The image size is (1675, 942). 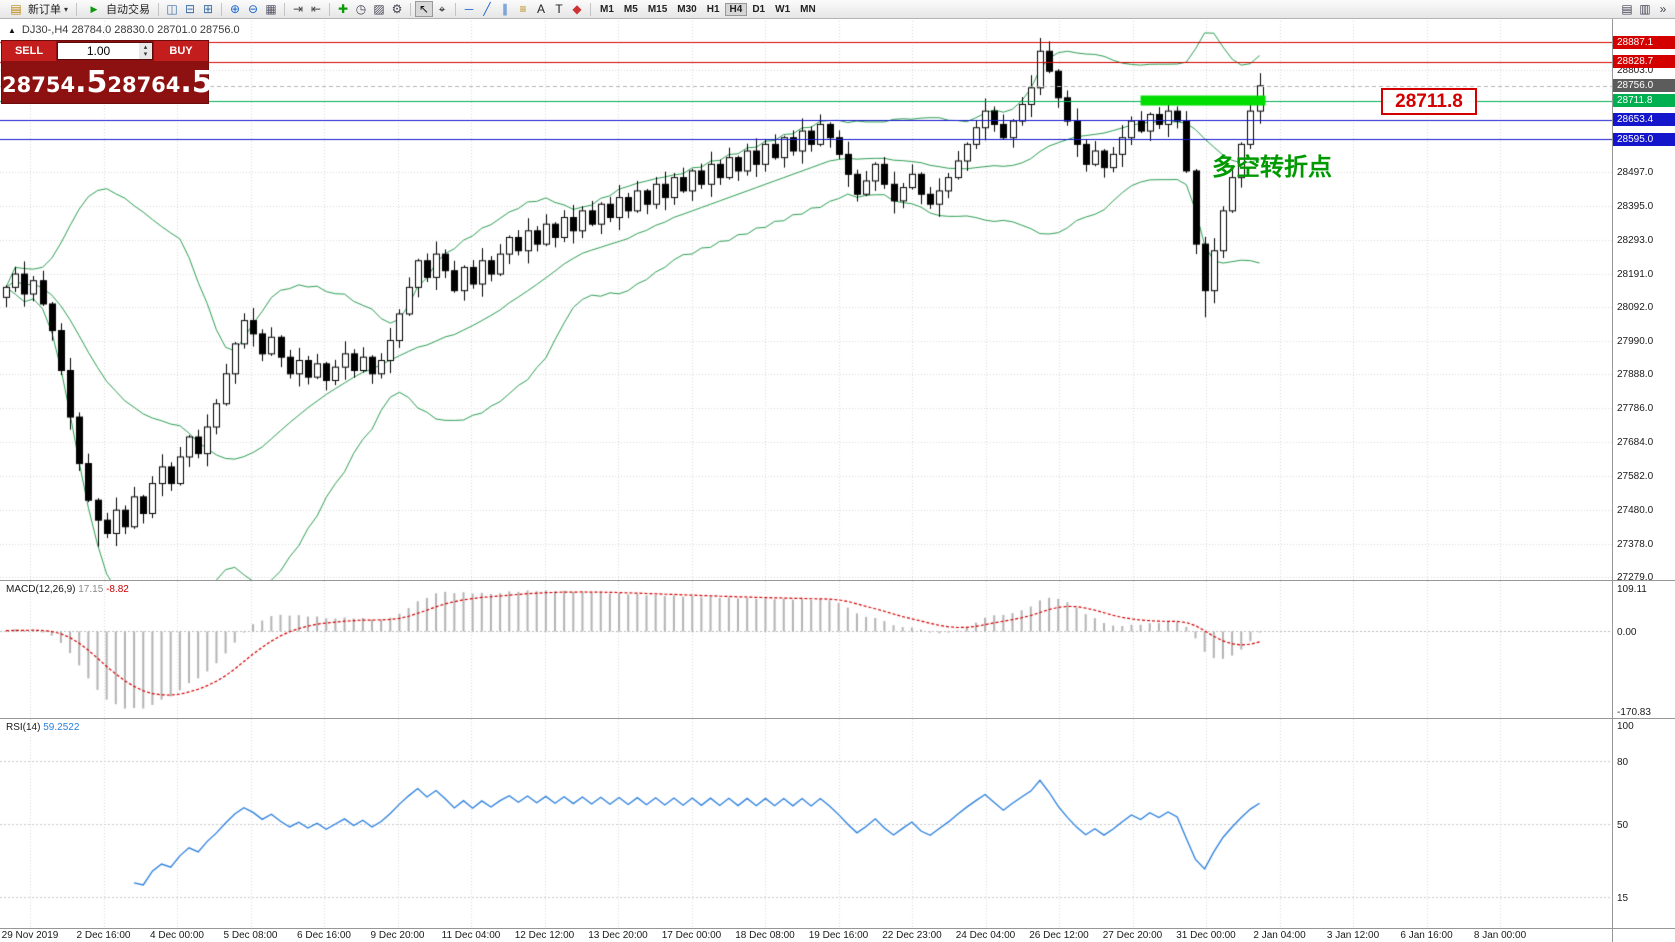 I want to click on timeframe-toolbar: M1 M5 M15 M30 H1 H4 D1 W1 MN, so click(x=708, y=9).